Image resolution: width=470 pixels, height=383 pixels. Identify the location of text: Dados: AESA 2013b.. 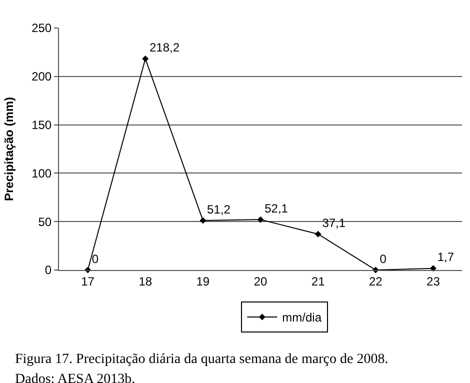
(75, 377).